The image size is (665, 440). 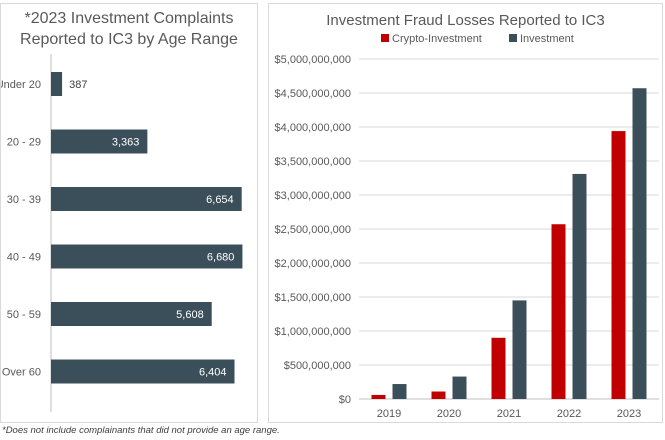 What do you see at coordinates (220, 200) in the screenshot?
I see `age-bar-value-label: 6,654` at bounding box center [220, 200].